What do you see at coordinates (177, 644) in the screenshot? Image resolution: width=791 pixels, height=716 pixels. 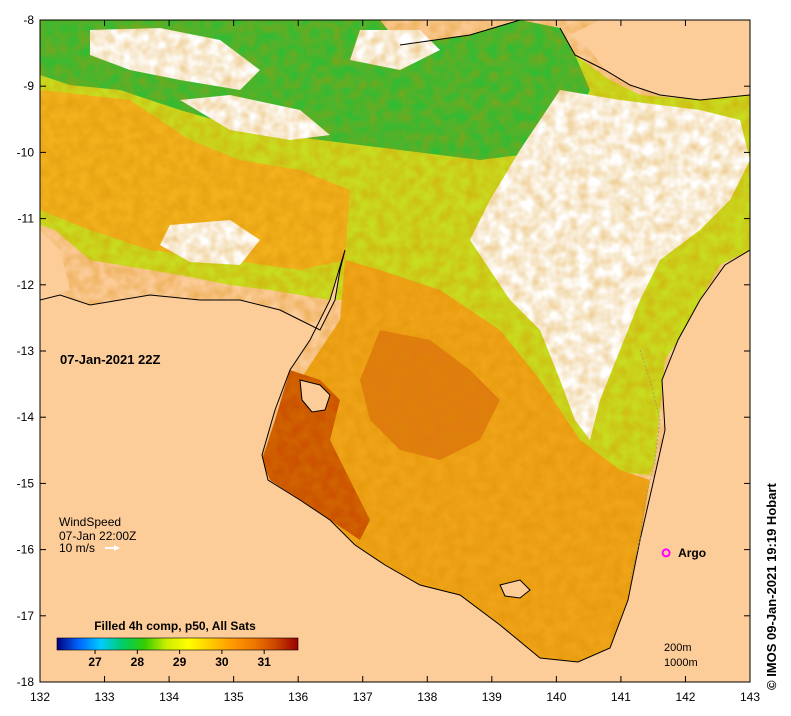 I see `colorbar` at bounding box center [177, 644].